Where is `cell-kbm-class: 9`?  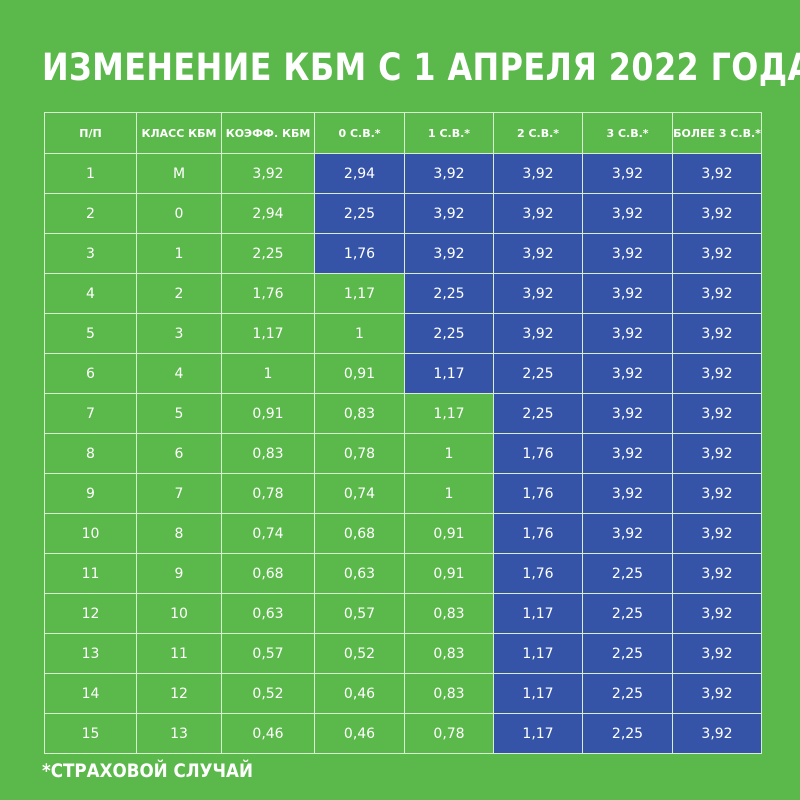
cell-kbm-class: 9 is located at coordinates (179, 573).